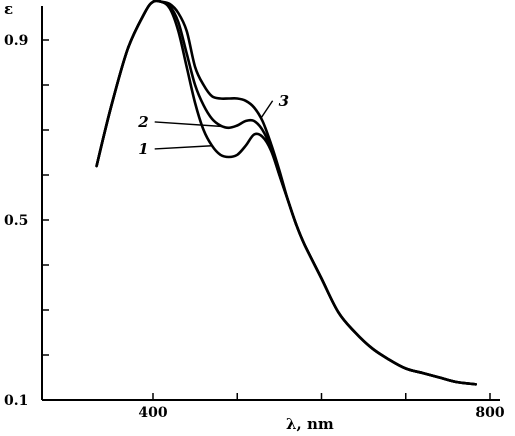 This screenshot has width=515, height=436. What do you see at coordinates (152, 413) in the screenshot?
I see `x-tick-label: 400` at bounding box center [152, 413].